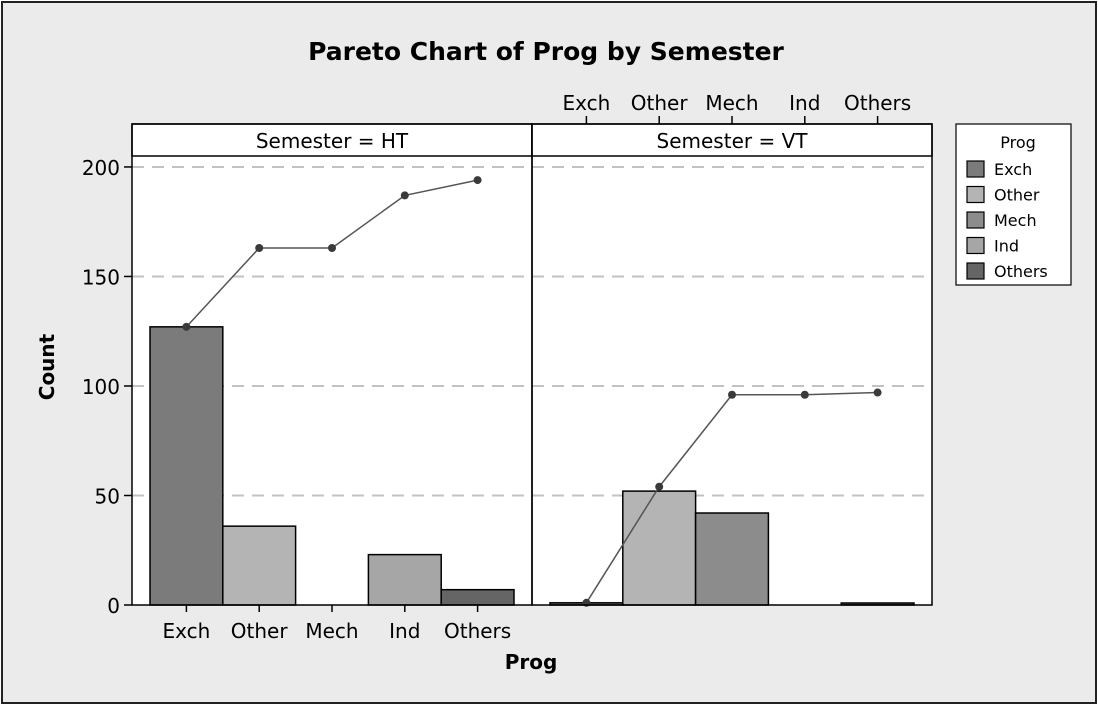  I want to click on y-axis-label: Count, so click(47, 366).